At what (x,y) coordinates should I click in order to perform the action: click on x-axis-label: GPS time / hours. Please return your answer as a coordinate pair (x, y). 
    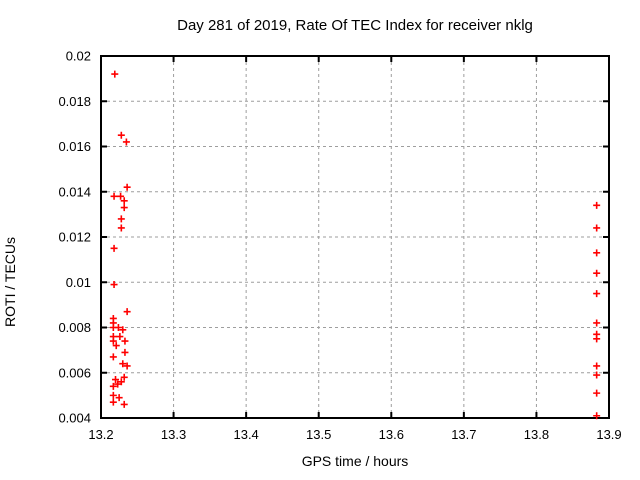
    Looking at the image, I should click on (355, 461).